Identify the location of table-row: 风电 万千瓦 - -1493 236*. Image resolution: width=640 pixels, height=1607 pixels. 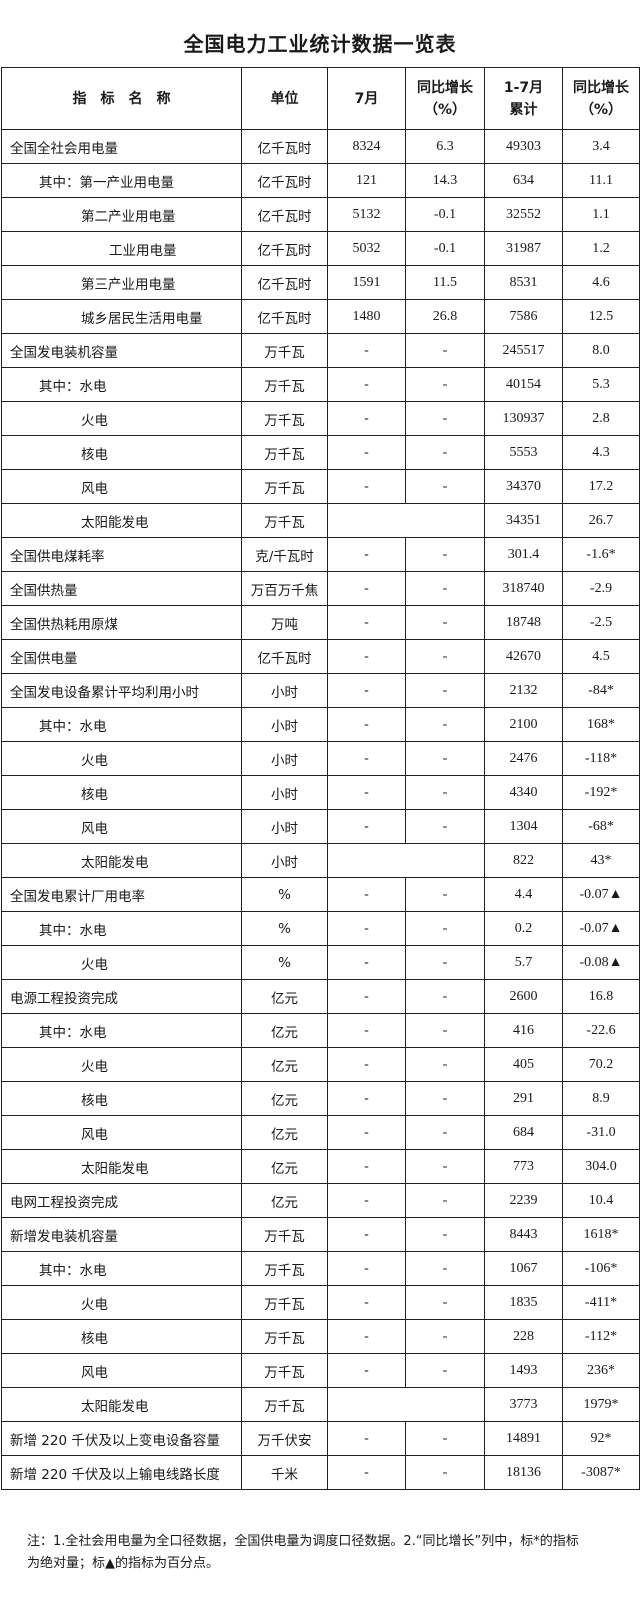
(320, 1370).